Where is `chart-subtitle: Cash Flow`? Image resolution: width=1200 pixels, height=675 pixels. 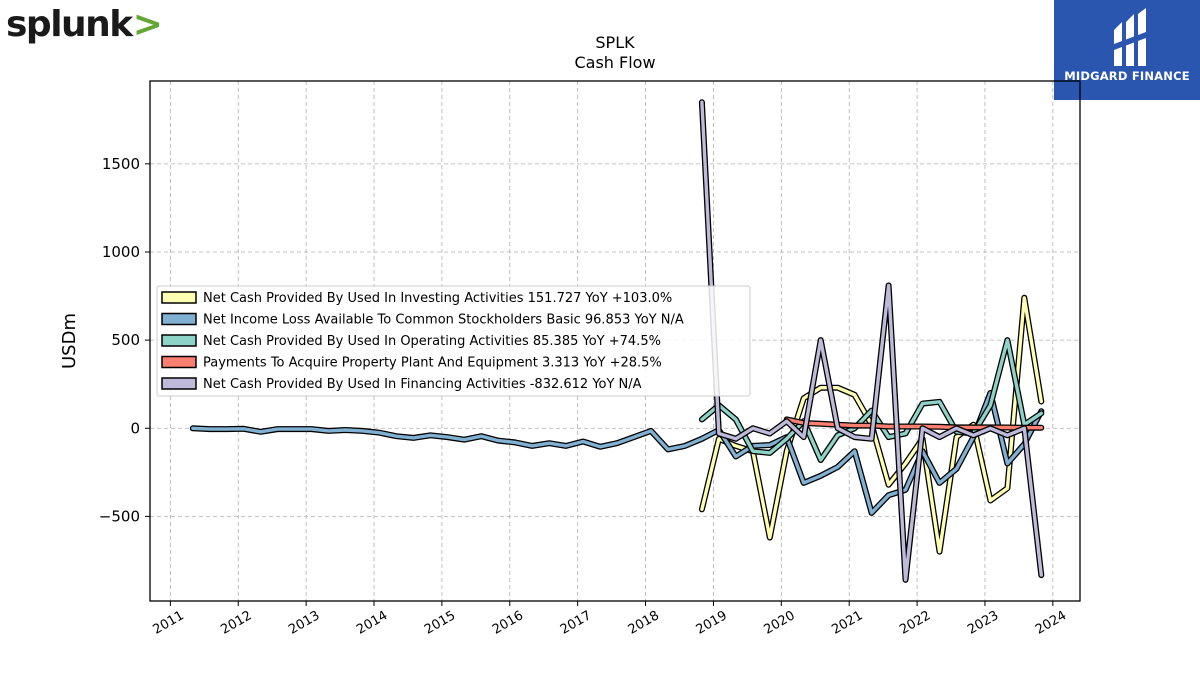 chart-subtitle: Cash Flow is located at coordinates (614, 62).